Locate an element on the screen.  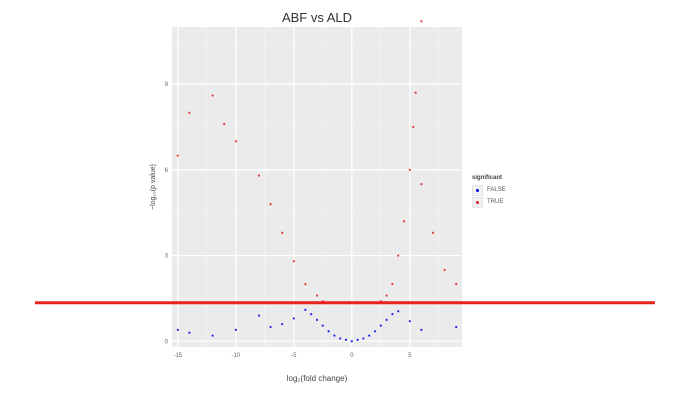
legend-item-false: FALSE is located at coordinates (489, 190).